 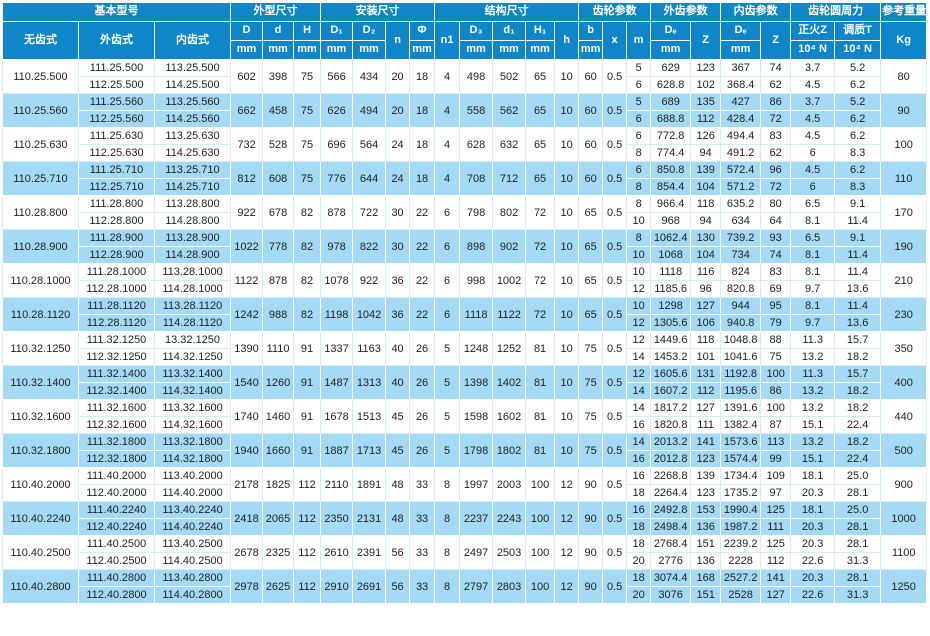 I want to click on cell-row-value: 1382.4, so click(x=741, y=425).